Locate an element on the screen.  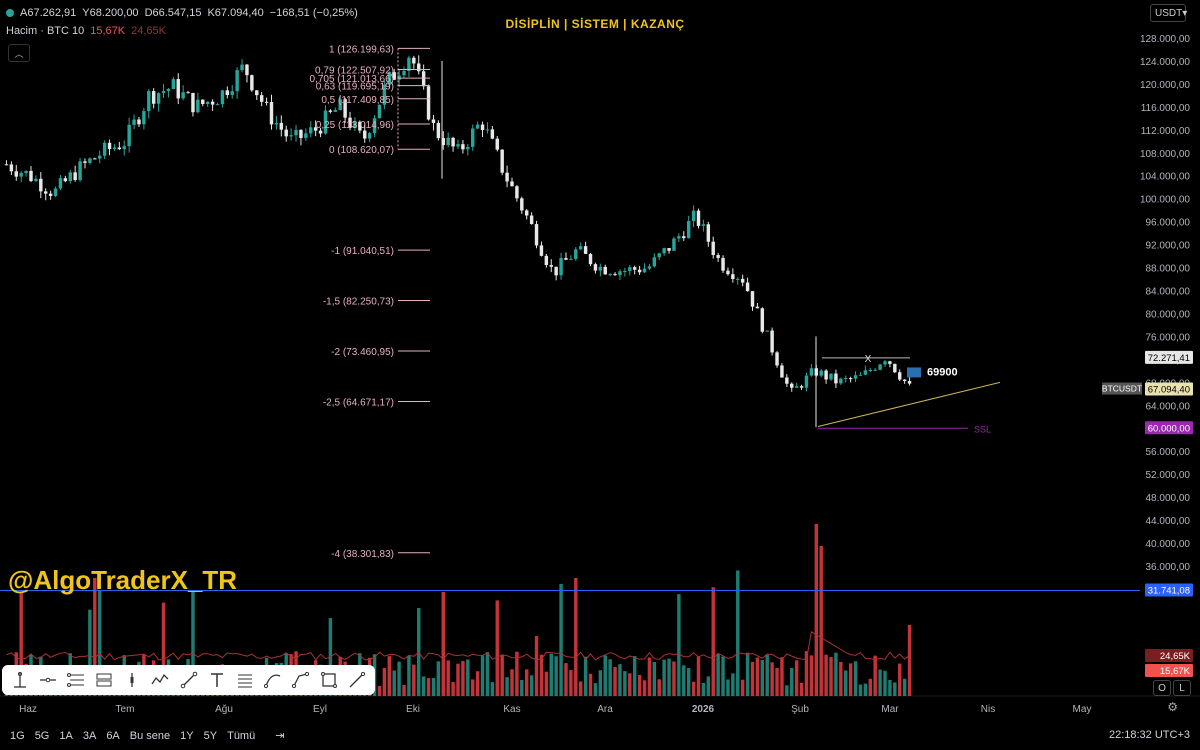
vertical-ray-icon is located at coordinates (20, 680).